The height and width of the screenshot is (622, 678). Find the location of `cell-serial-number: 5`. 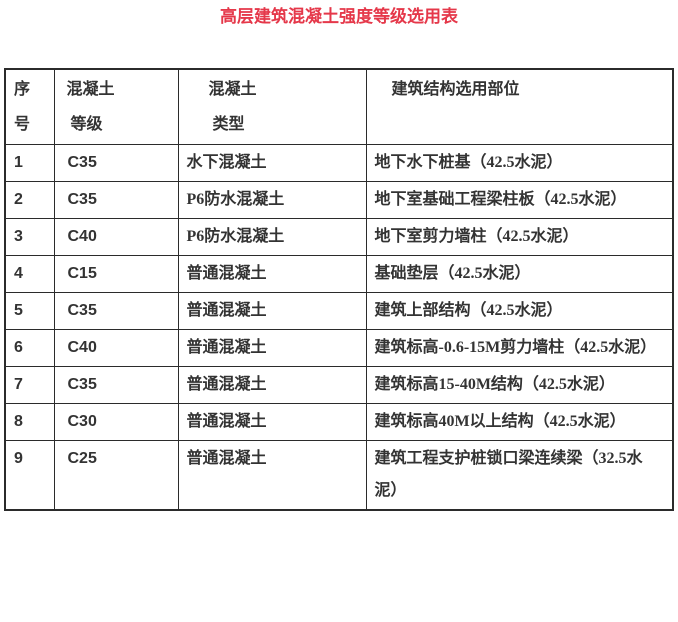

cell-serial-number: 5 is located at coordinates (29, 311).